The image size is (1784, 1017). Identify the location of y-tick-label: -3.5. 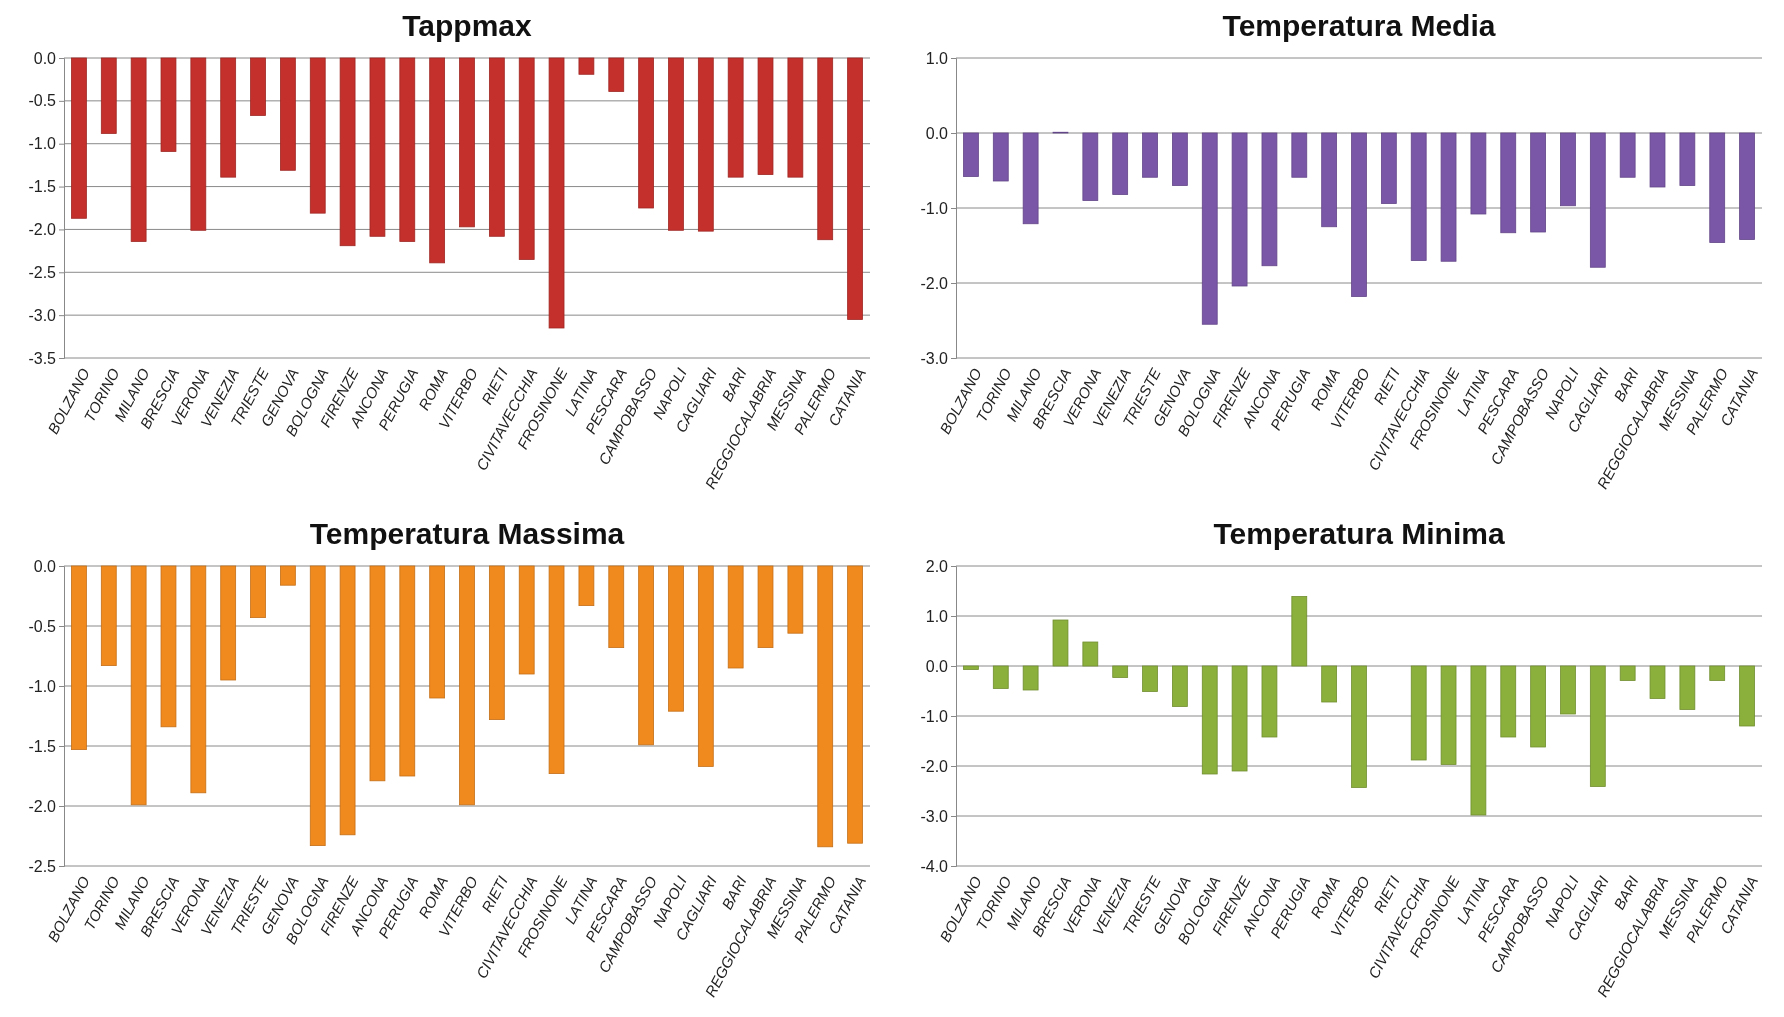
(42, 358).